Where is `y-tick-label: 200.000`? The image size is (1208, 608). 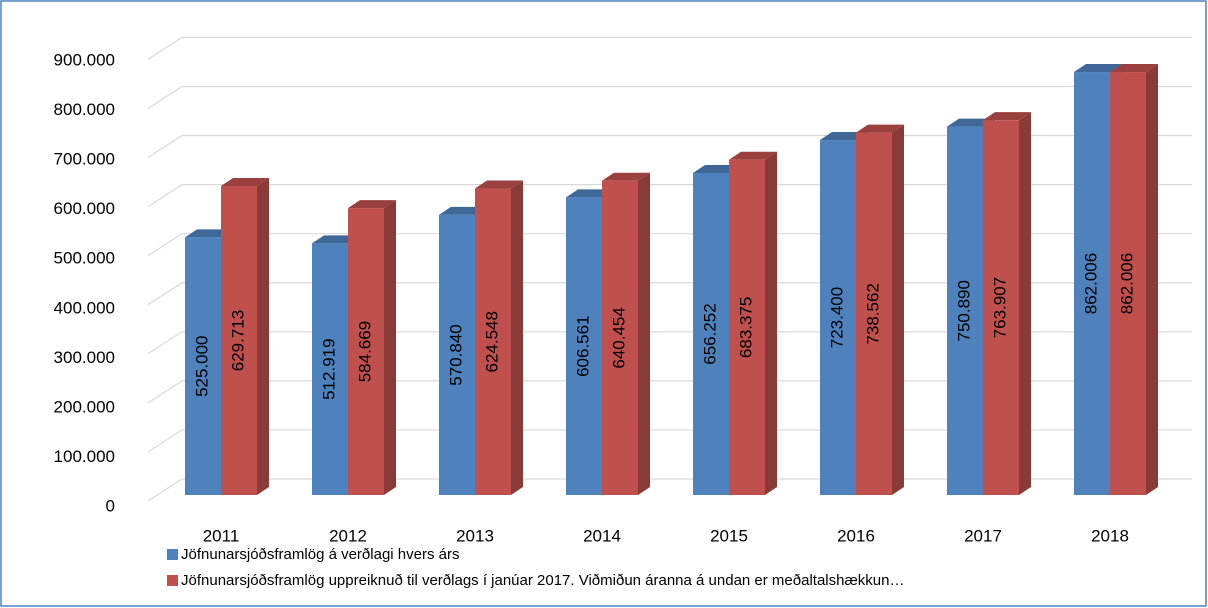
y-tick-label: 200.000 is located at coordinates (84, 406).